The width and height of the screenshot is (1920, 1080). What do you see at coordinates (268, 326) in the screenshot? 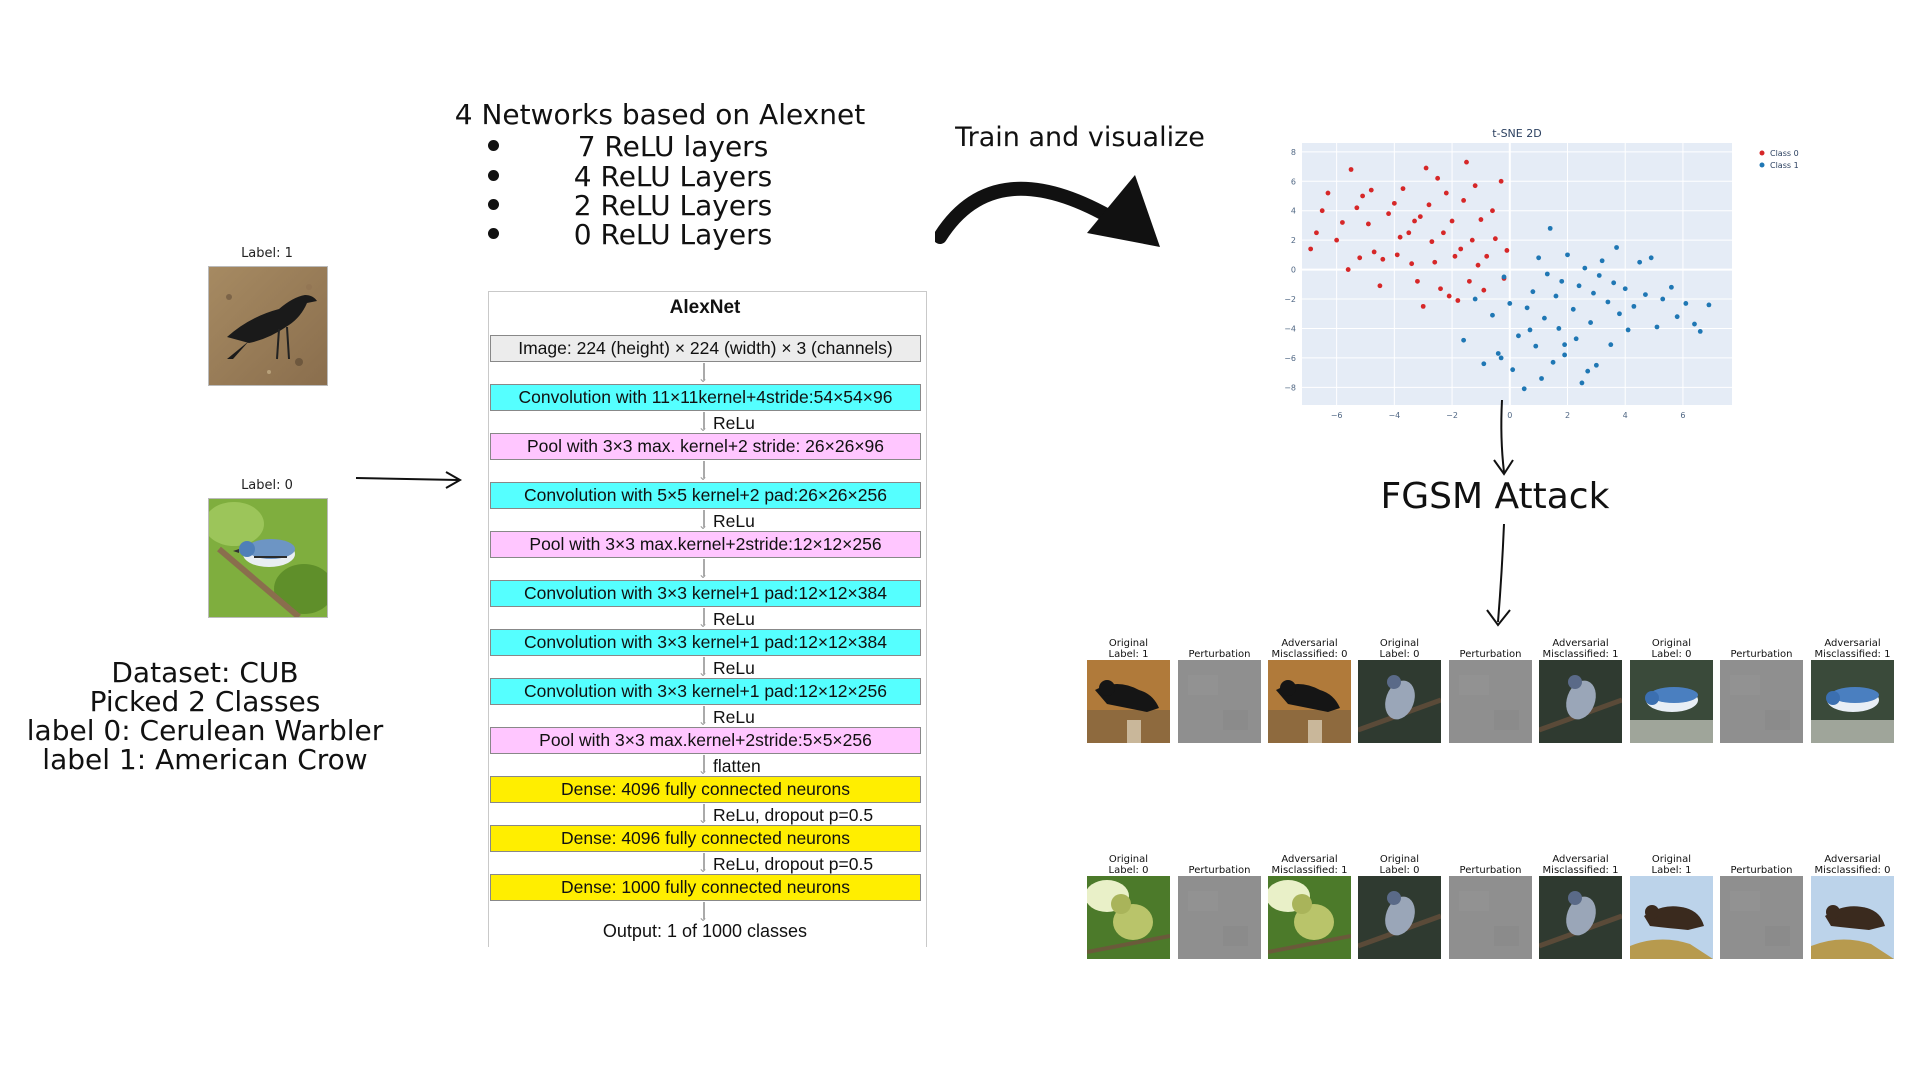
I see `crow-sample-image` at bounding box center [268, 326].